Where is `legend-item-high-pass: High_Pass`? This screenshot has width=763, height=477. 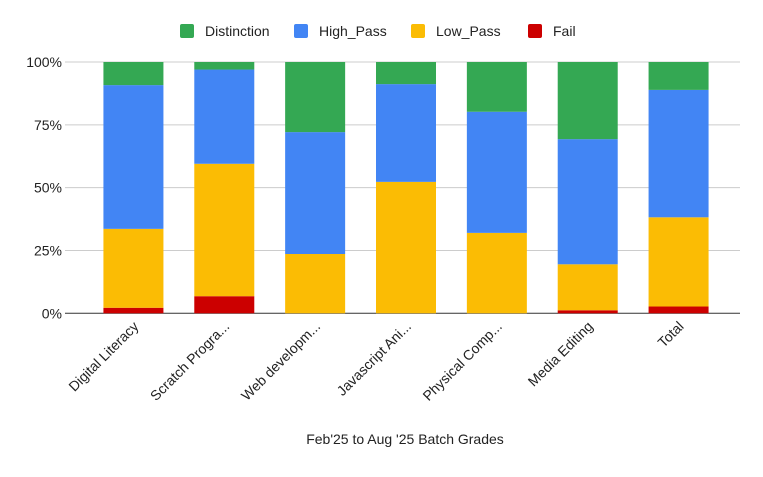 legend-item-high-pass: High_Pass is located at coordinates (340, 31).